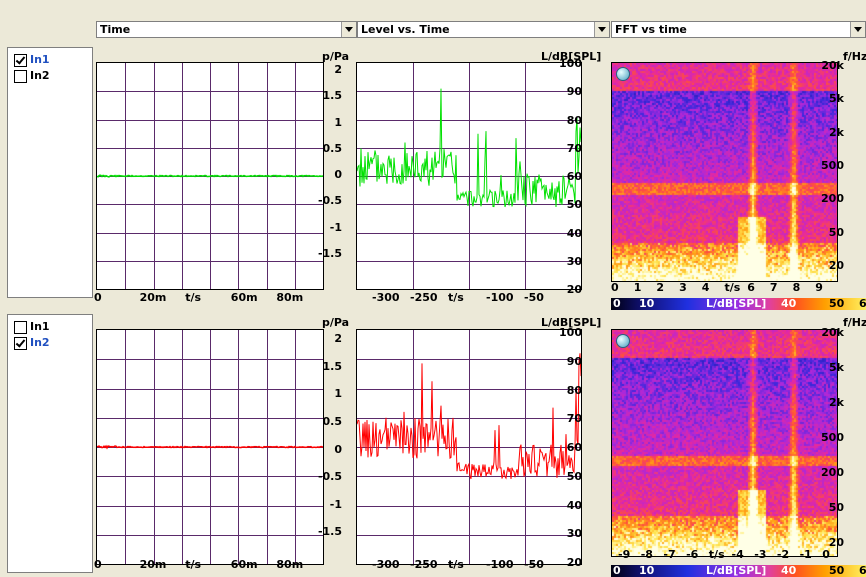 The image size is (866, 577). I want to click on y-tick-label: 90, so click(574, 361).